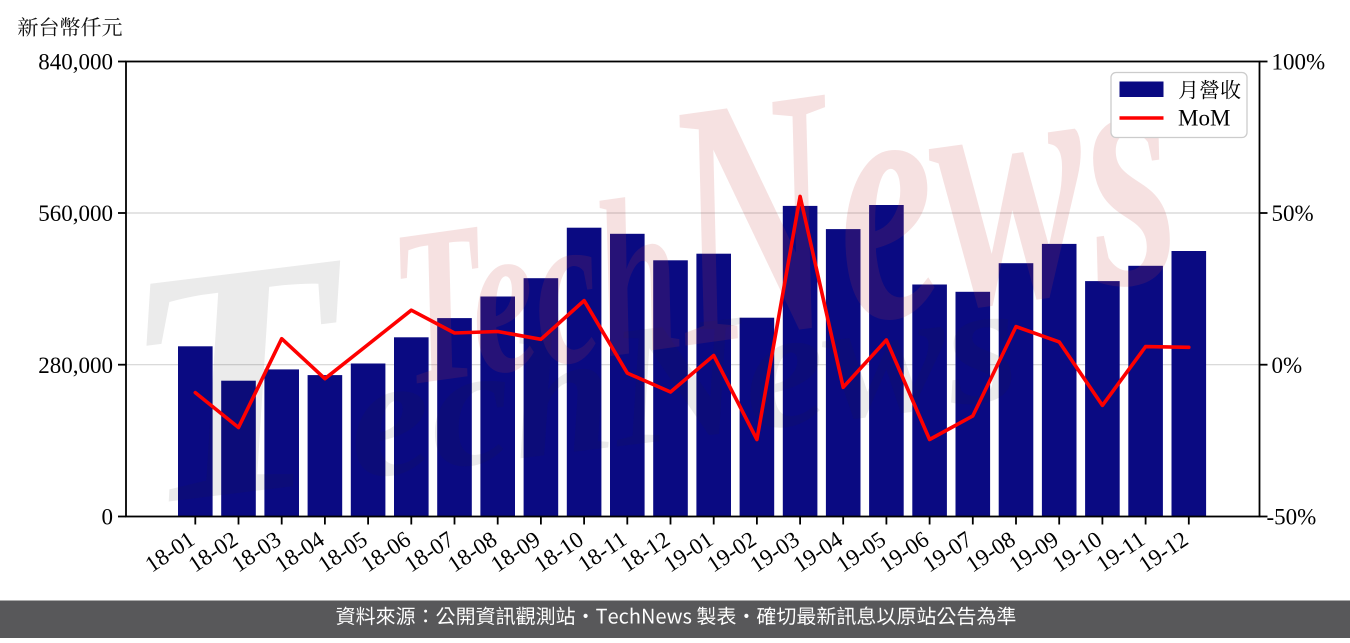  Describe the element at coordinates (75, 365) in the screenshot. I see `svg-text: 280,000` at that location.